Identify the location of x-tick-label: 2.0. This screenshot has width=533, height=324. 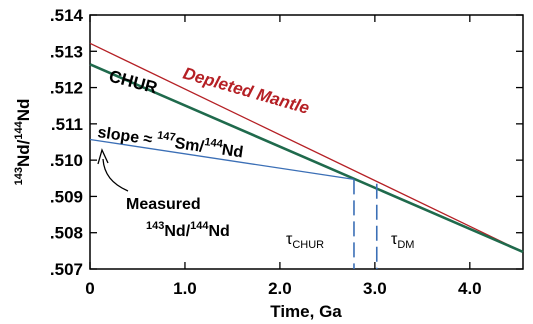
(280, 288).